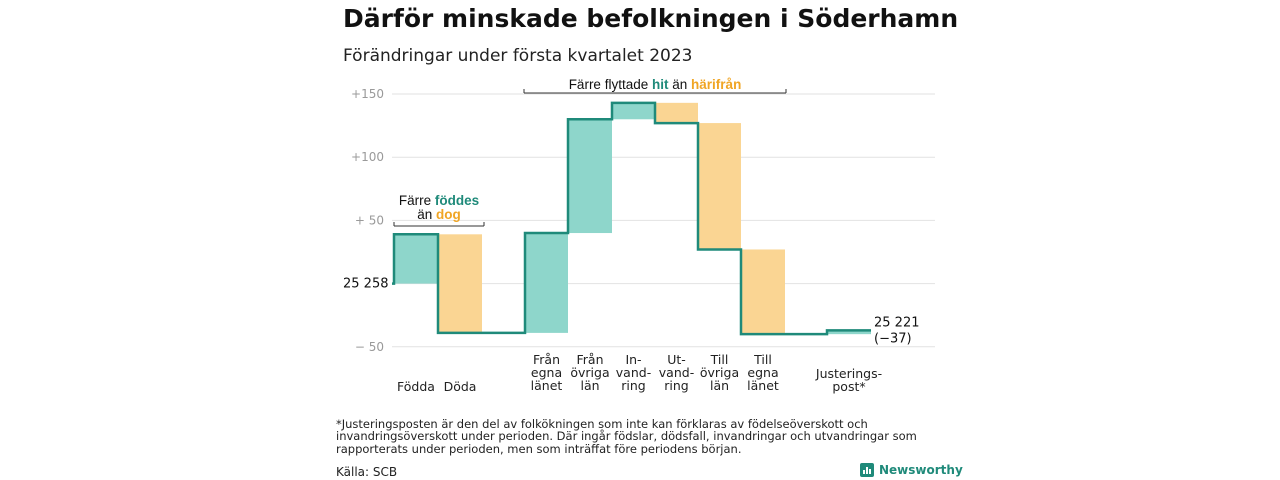 The width and height of the screenshot is (1280, 480). I want to click on newsworthy-icon, so click(867, 470).